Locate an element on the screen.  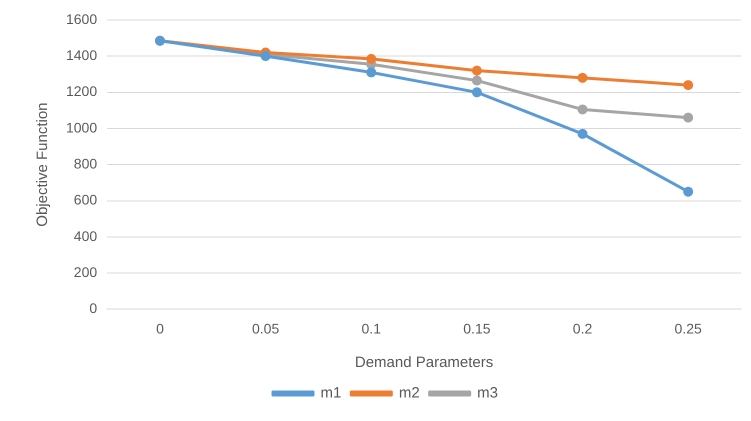
x-tick-label: 0 is located at coordinates (160, 328).